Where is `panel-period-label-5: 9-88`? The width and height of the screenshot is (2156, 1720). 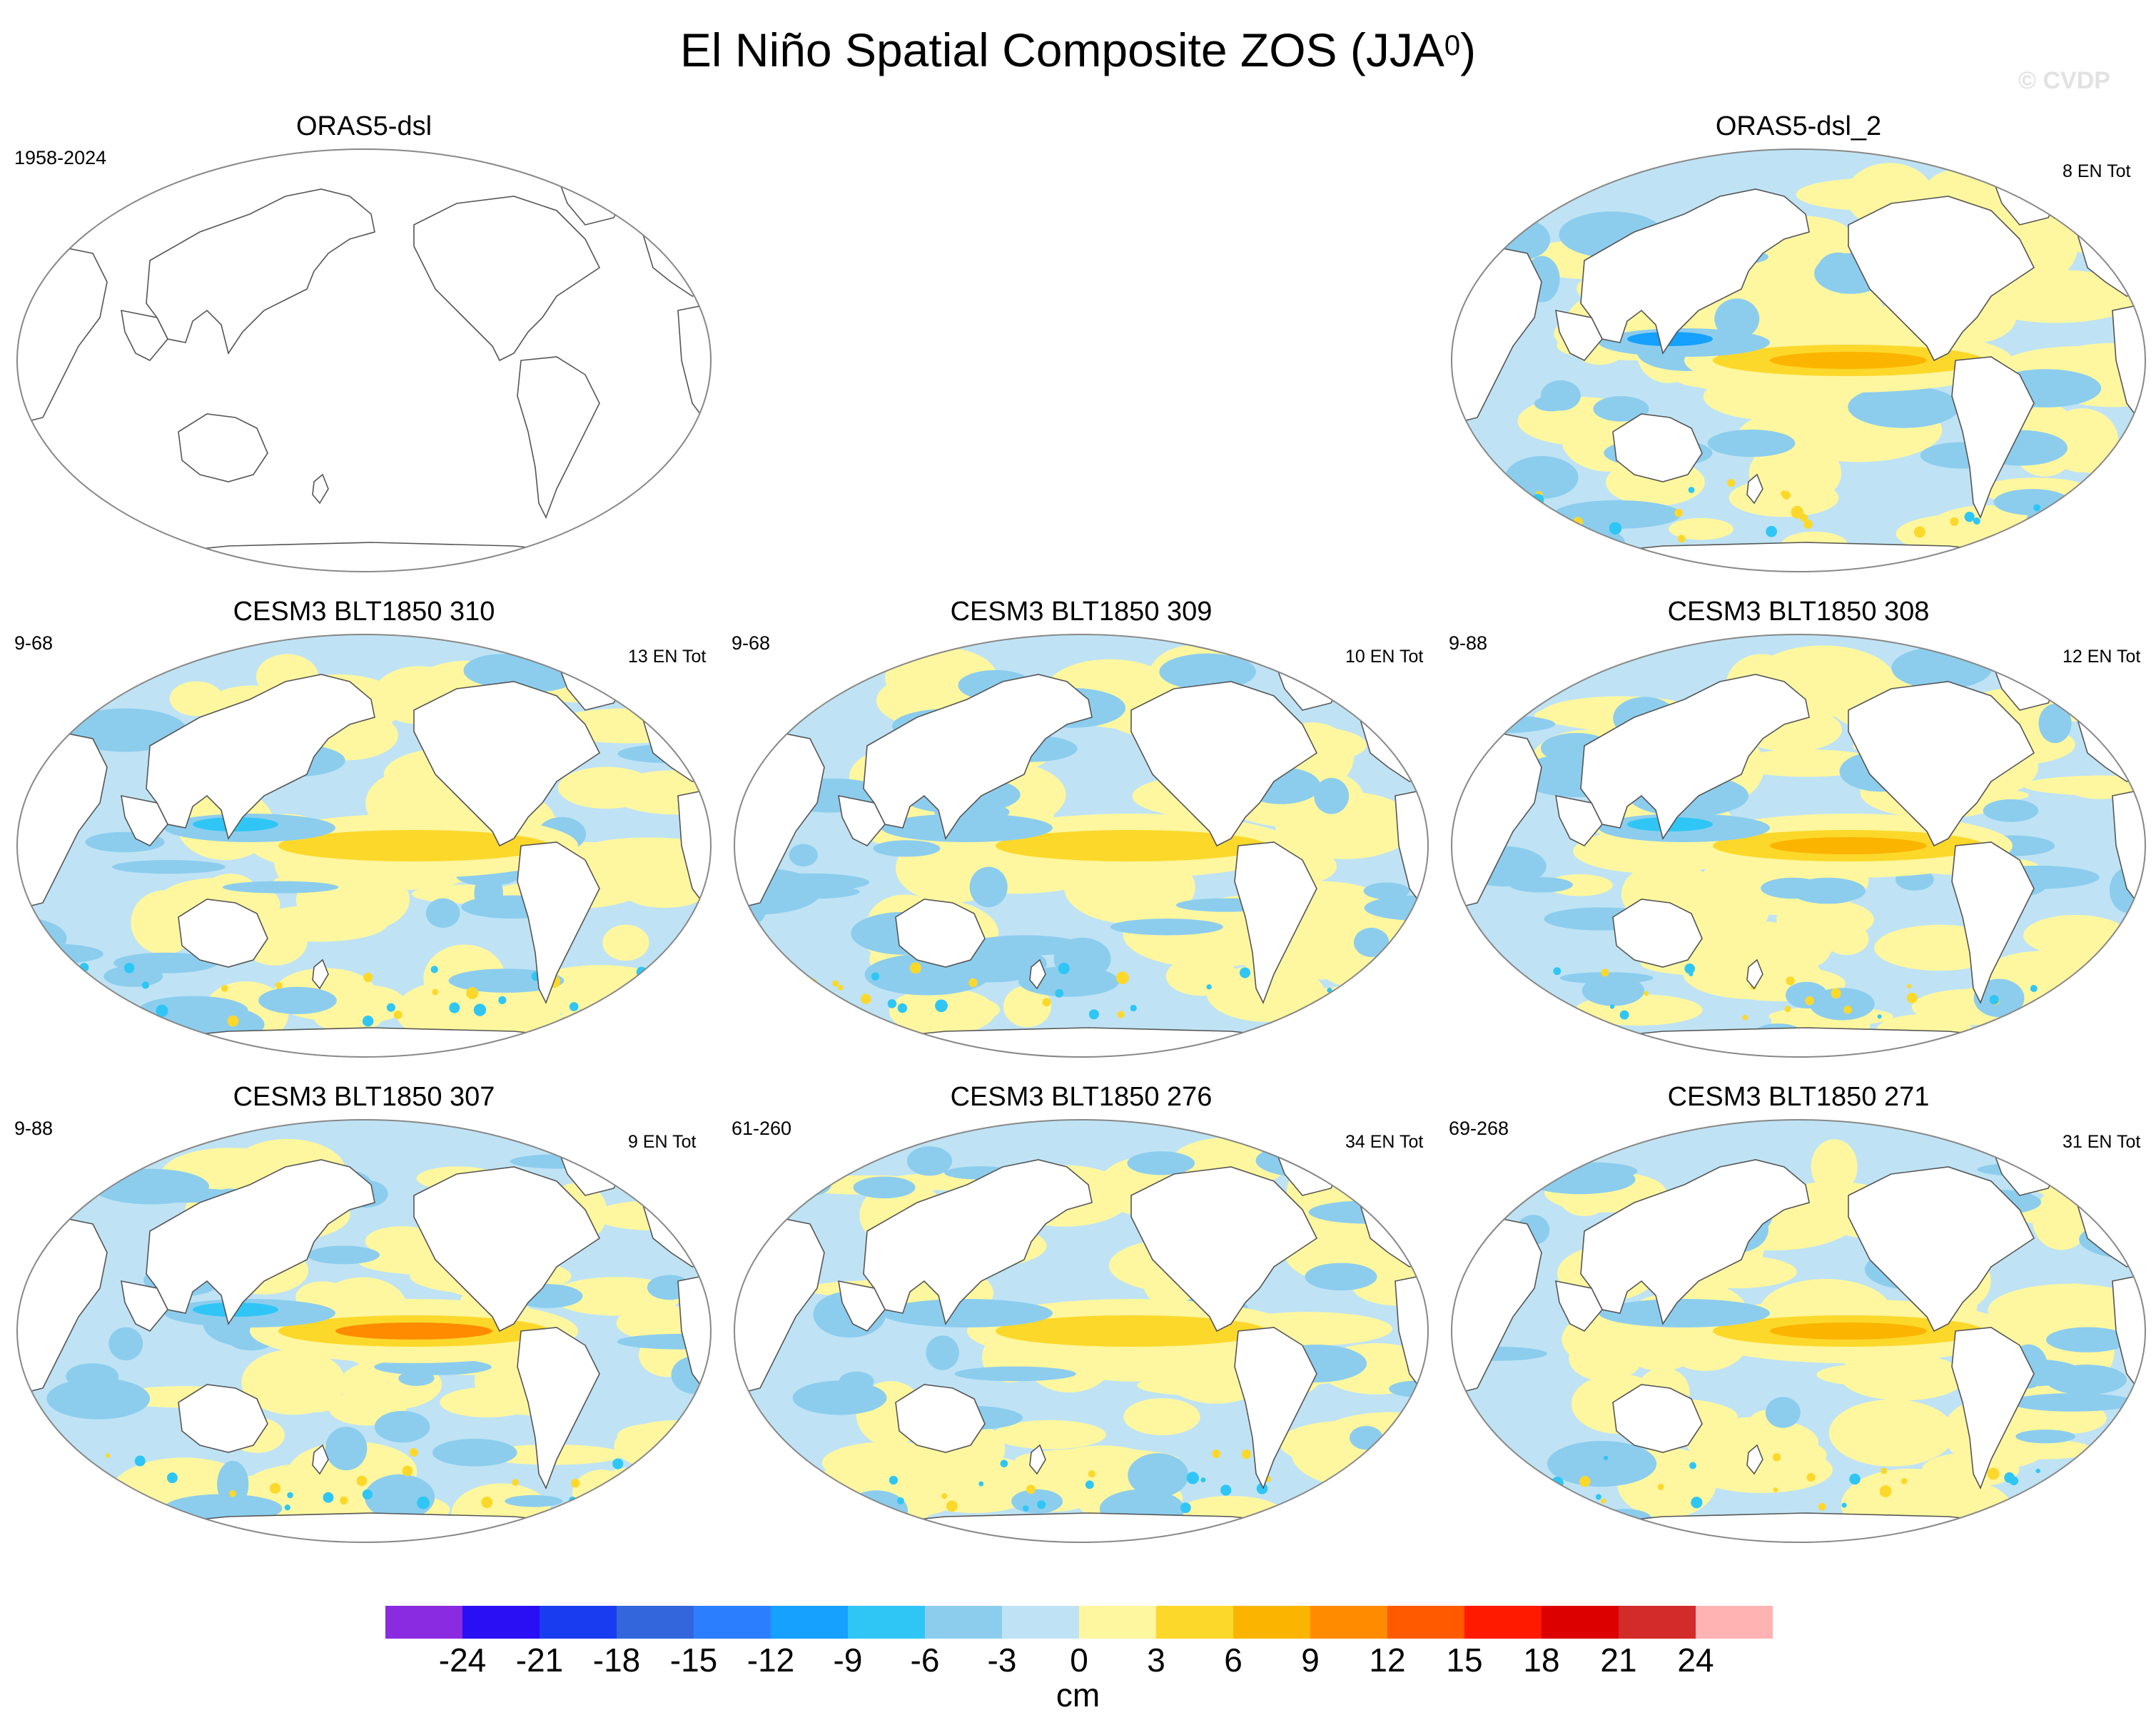
panel-period-label-5: 9-88 is located at coordinates (34, 1128).